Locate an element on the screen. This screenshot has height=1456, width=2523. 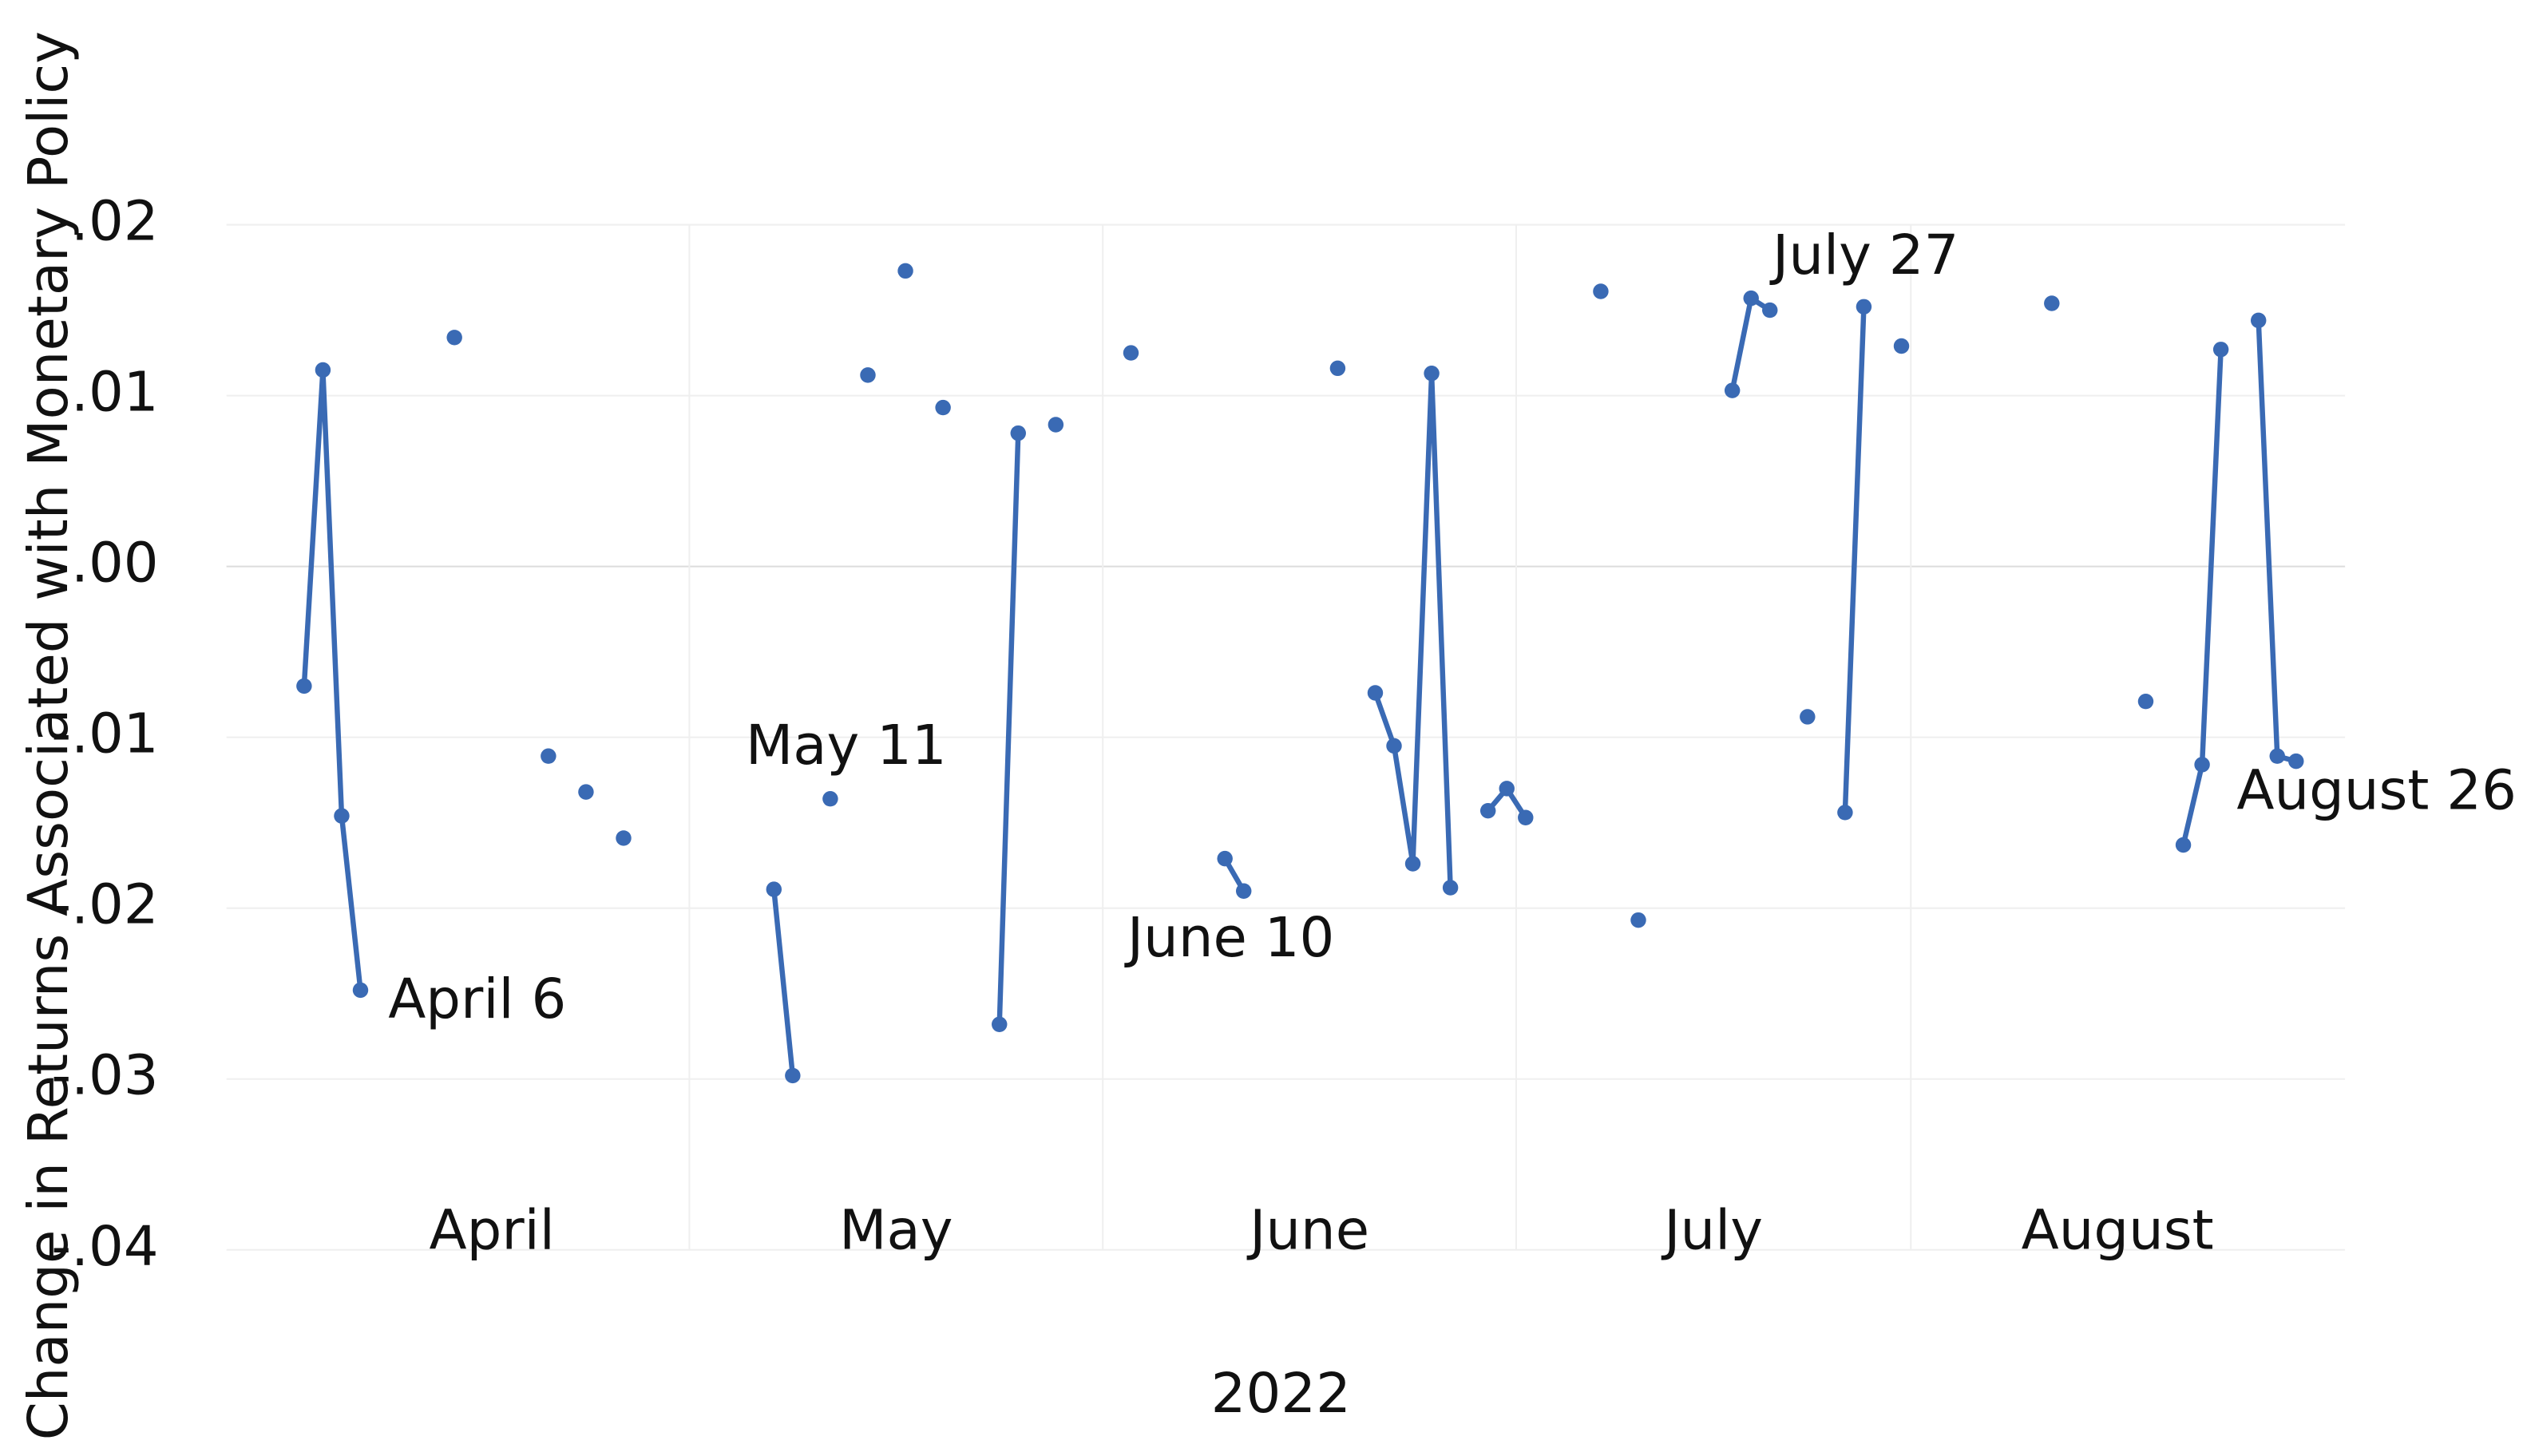
y-tick-label: -.02 is located at coordinates (105, 905).